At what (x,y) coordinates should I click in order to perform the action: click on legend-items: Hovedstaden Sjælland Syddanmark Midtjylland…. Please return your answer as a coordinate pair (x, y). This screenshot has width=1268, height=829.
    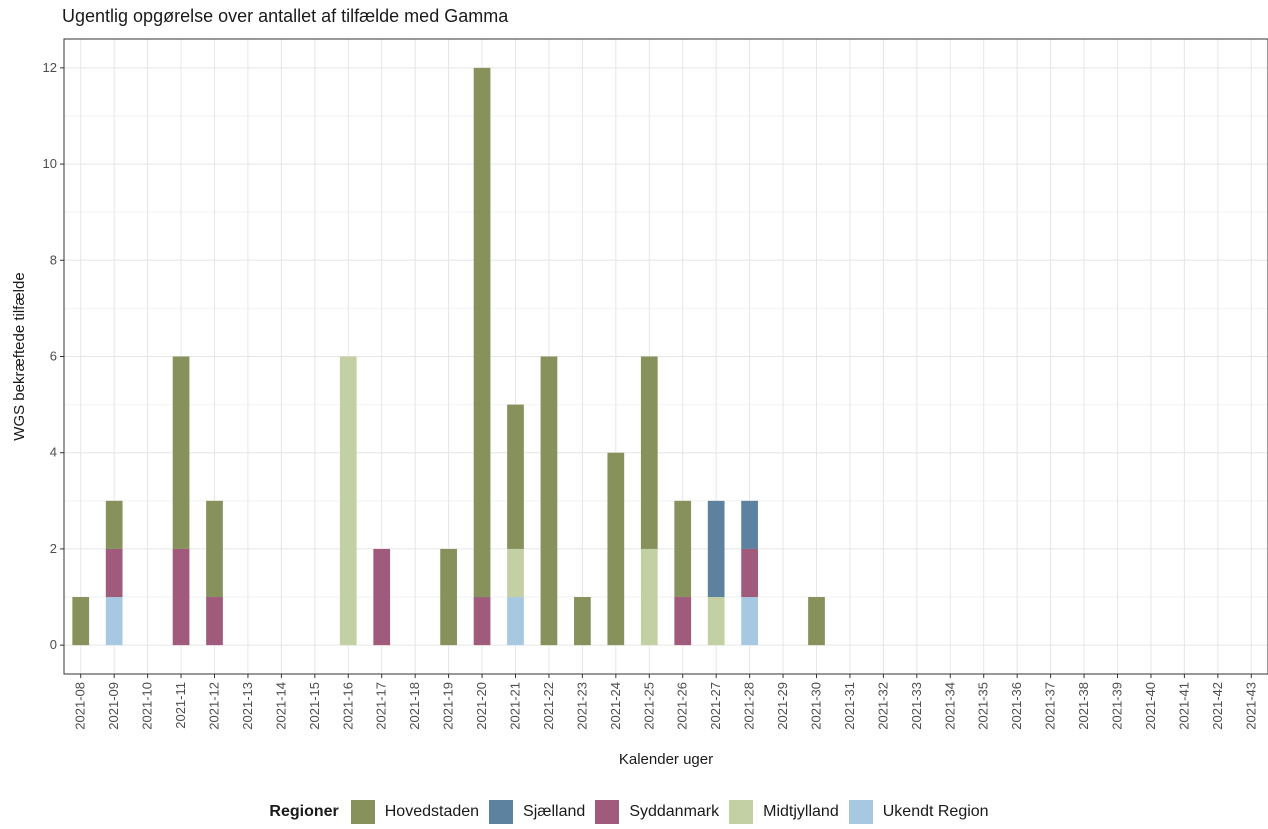
    Looking at the image, I should click on (674, 812).